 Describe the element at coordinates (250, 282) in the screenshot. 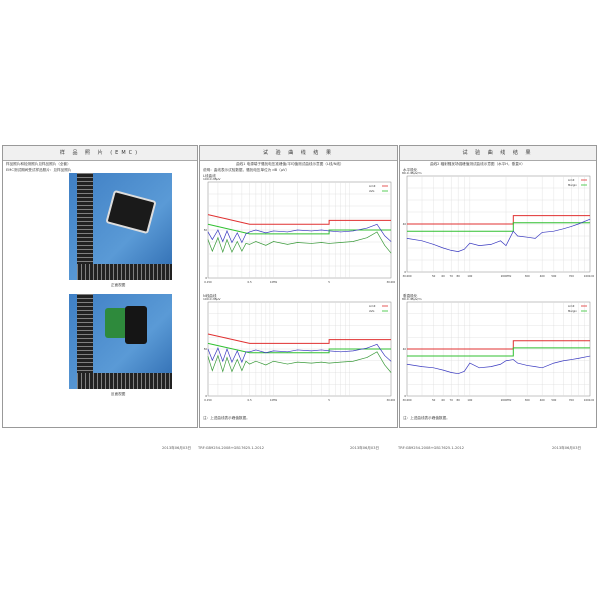

I see `x-tick-label: 0.5` at that location.